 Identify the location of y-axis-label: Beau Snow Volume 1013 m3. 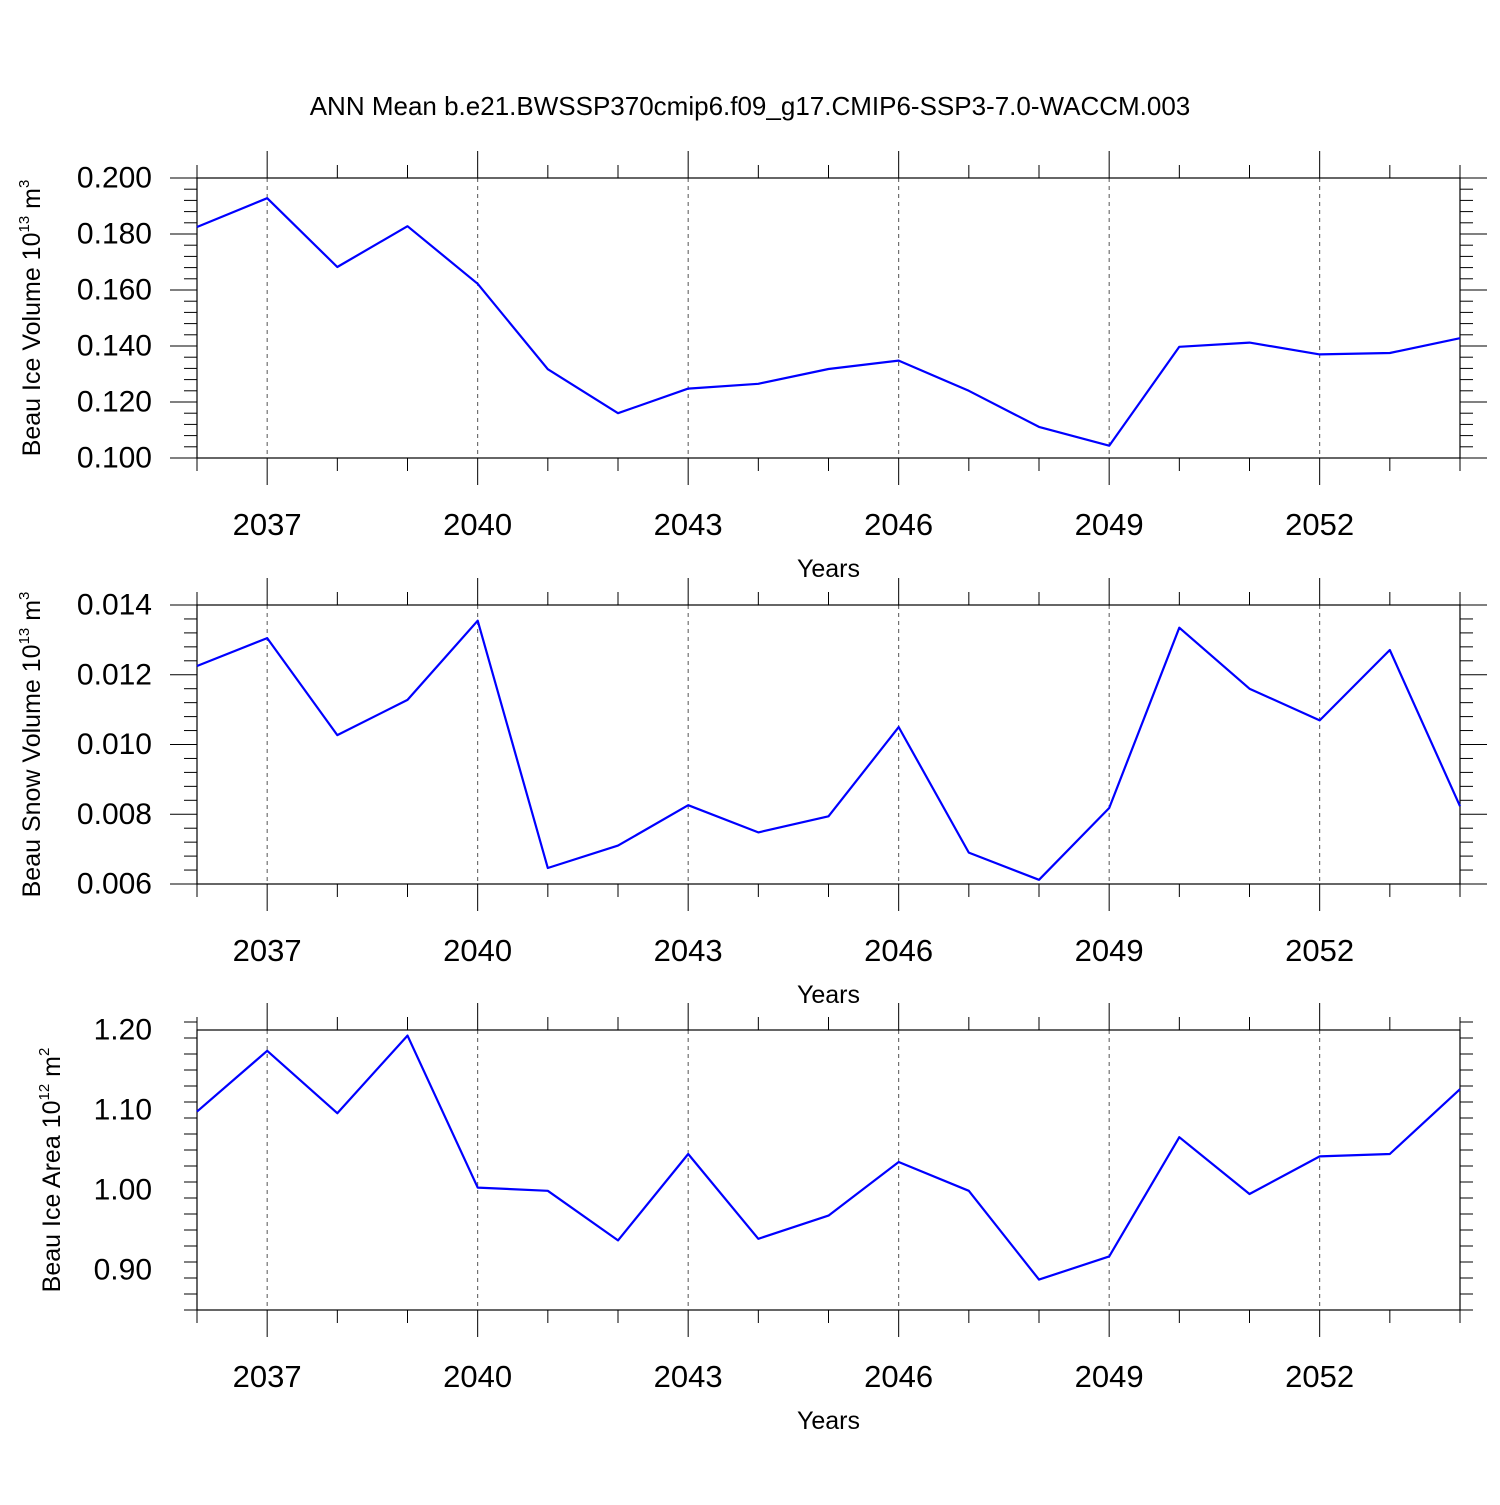
(31, 745).